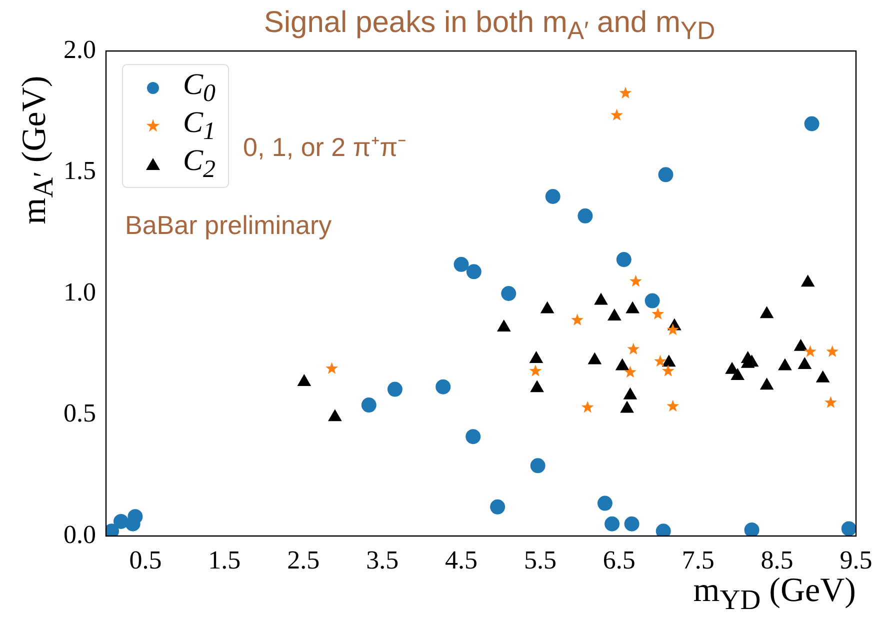 Image resolution: width=878 pixels, height=620 pixels. Describe the element at coordinates (80, 534) in the screenshot. I see `y-tick-label: 0.0` at that location.